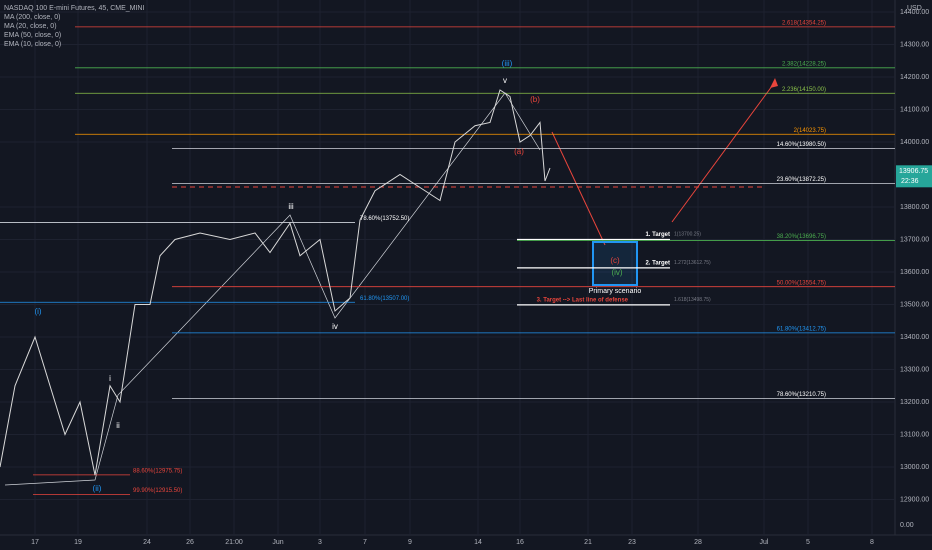 The height and width of the screenshot is (550, 932). What do you see at coordinates (914, 239) in the screenshot?
I see `y-tick-label: 13700.00` at bounding box center [914, 239].